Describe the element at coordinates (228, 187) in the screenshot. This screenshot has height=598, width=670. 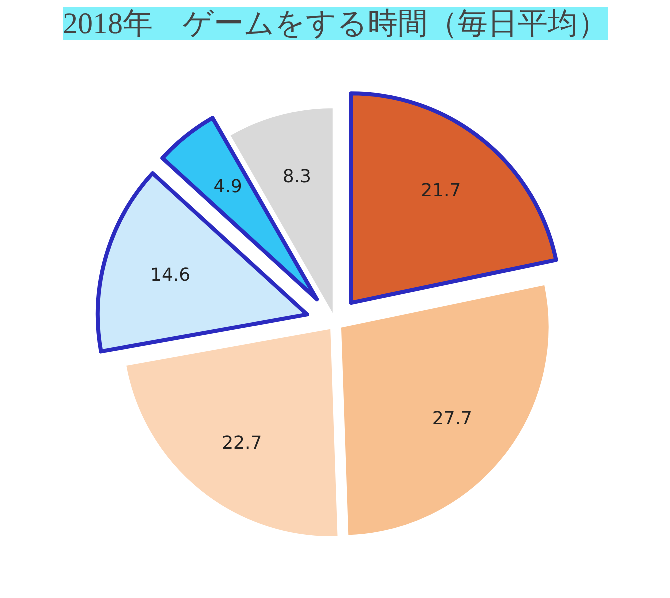
I see `data-label: 4.9` at that location.